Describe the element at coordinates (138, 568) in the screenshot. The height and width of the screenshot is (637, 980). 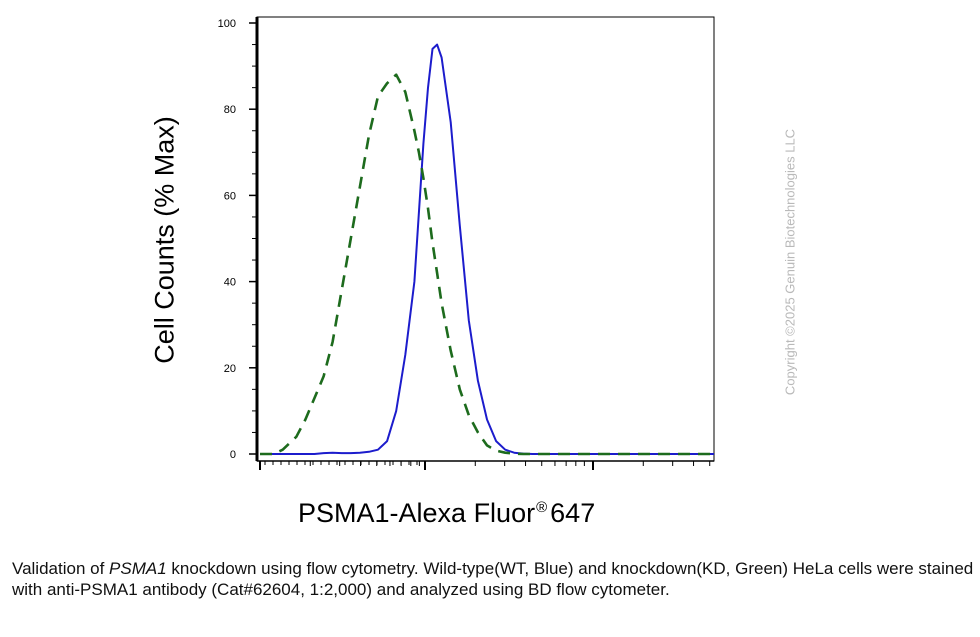
I see `caption-gene-name: PSMA1` at that location.